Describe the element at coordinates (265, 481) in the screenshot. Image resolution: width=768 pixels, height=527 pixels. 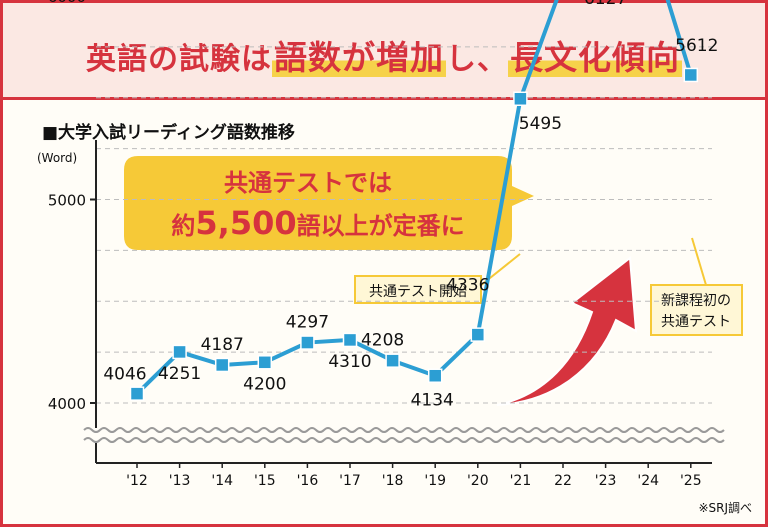
I see `x-tick-label: '15` at that location.